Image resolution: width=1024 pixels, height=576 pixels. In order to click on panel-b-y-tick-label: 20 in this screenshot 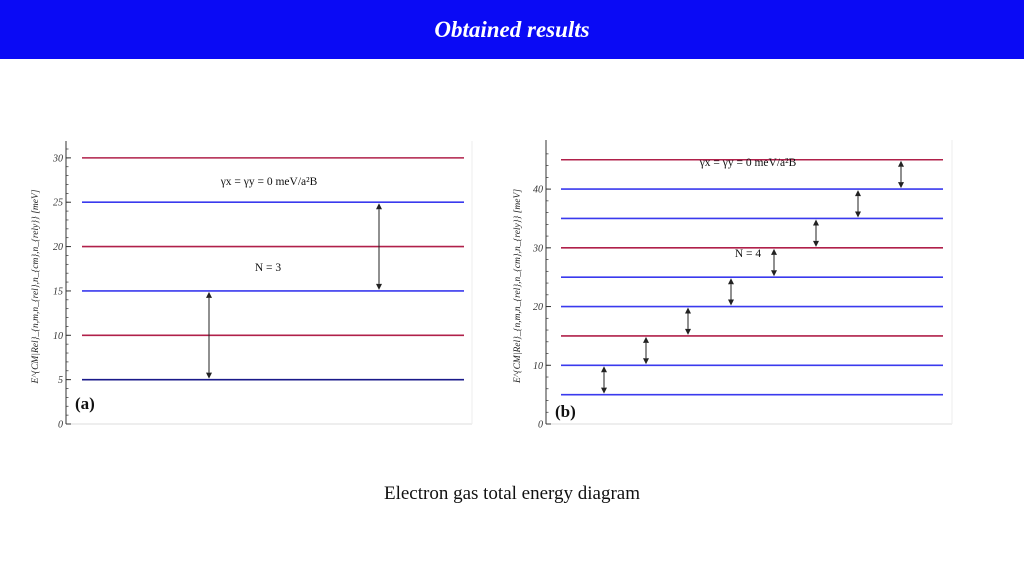, I will do `click(538, 307)`.